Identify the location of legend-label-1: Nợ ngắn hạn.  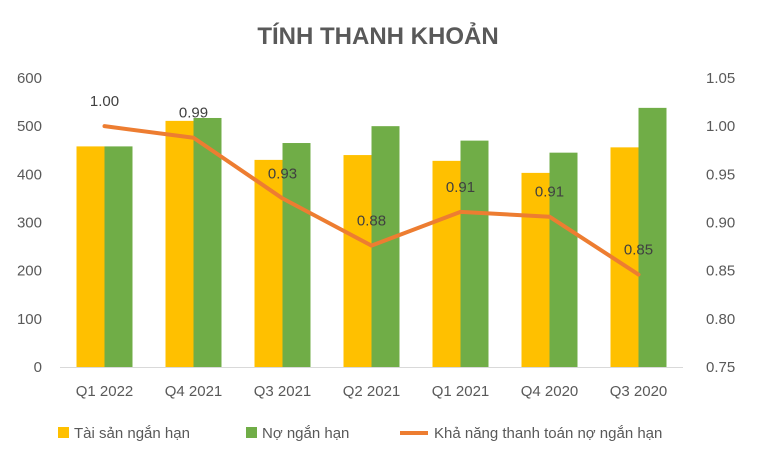
(305, 433).